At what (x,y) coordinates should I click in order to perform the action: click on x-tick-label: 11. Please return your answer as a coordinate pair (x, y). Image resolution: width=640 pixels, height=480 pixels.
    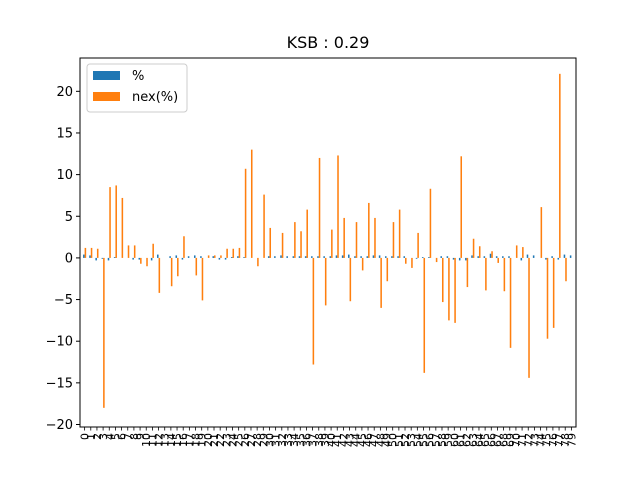
    Looking at the image, I should click on (152, 440).